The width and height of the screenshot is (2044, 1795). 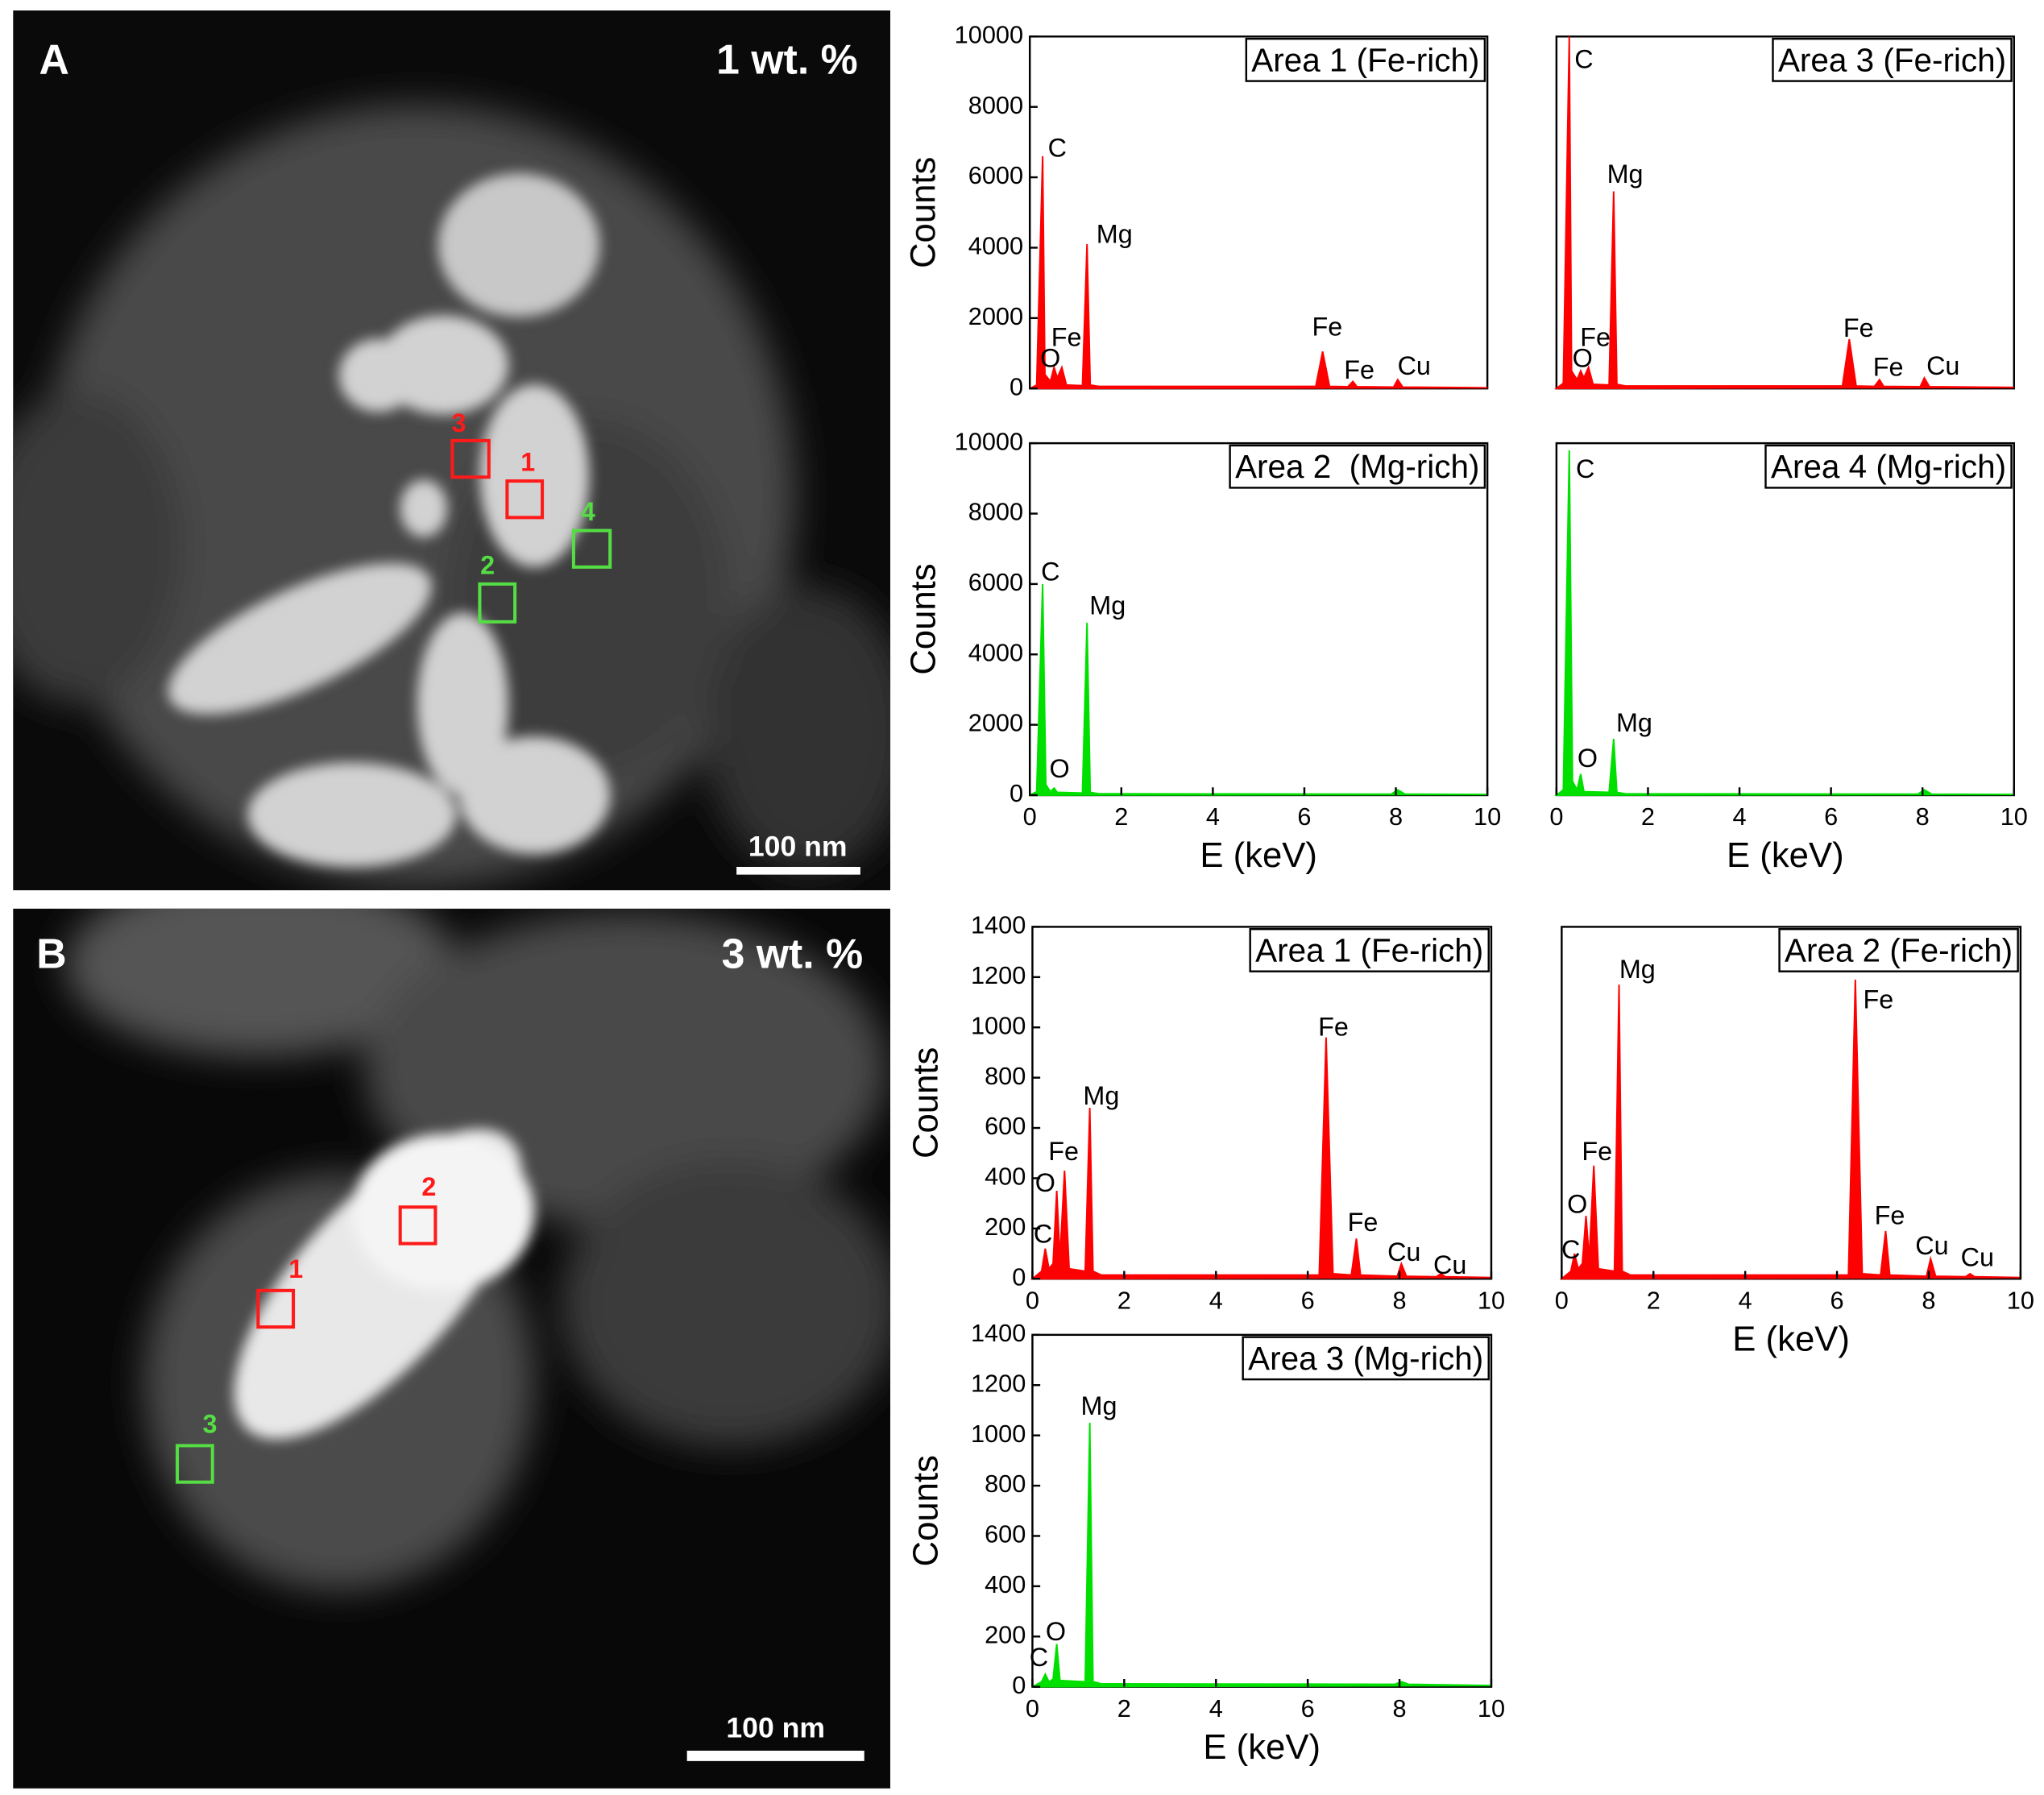 What do you see at coordinates (428, 1186) in the screenshot?
I see `area-label: 2` at bounding box center [428, 1186].